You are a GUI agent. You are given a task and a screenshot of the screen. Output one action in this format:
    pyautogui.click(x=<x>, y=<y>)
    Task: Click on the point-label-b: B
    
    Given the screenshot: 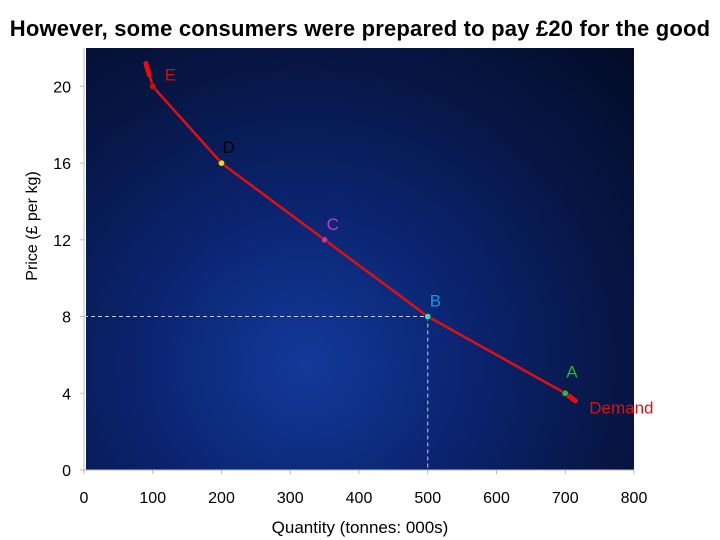 What is the action you would take?
    pyautogui.click(x=435, y=301)
    